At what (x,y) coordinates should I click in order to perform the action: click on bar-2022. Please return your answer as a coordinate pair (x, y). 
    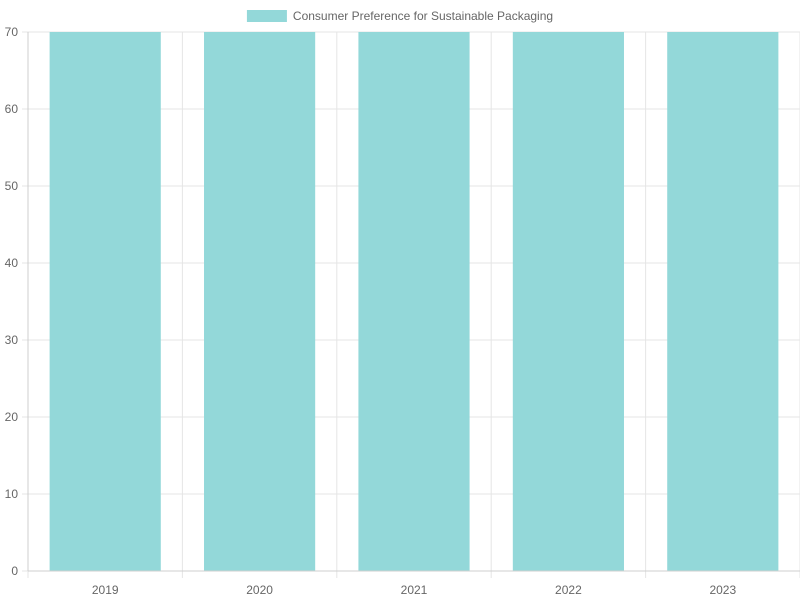
    Looking at the image, I should click on (568, 301).